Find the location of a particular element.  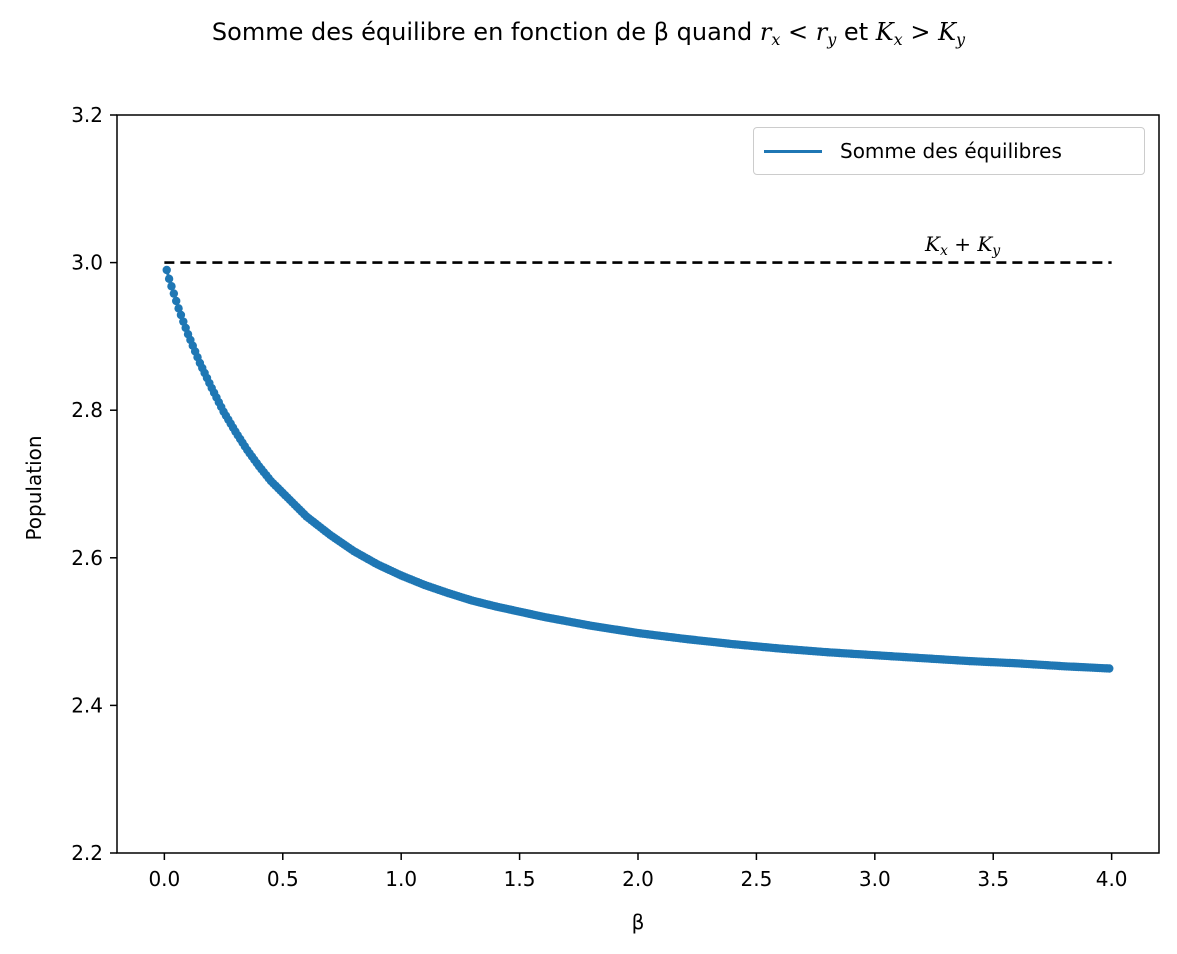

annot-plus: + is located at coordinates (962, 244).